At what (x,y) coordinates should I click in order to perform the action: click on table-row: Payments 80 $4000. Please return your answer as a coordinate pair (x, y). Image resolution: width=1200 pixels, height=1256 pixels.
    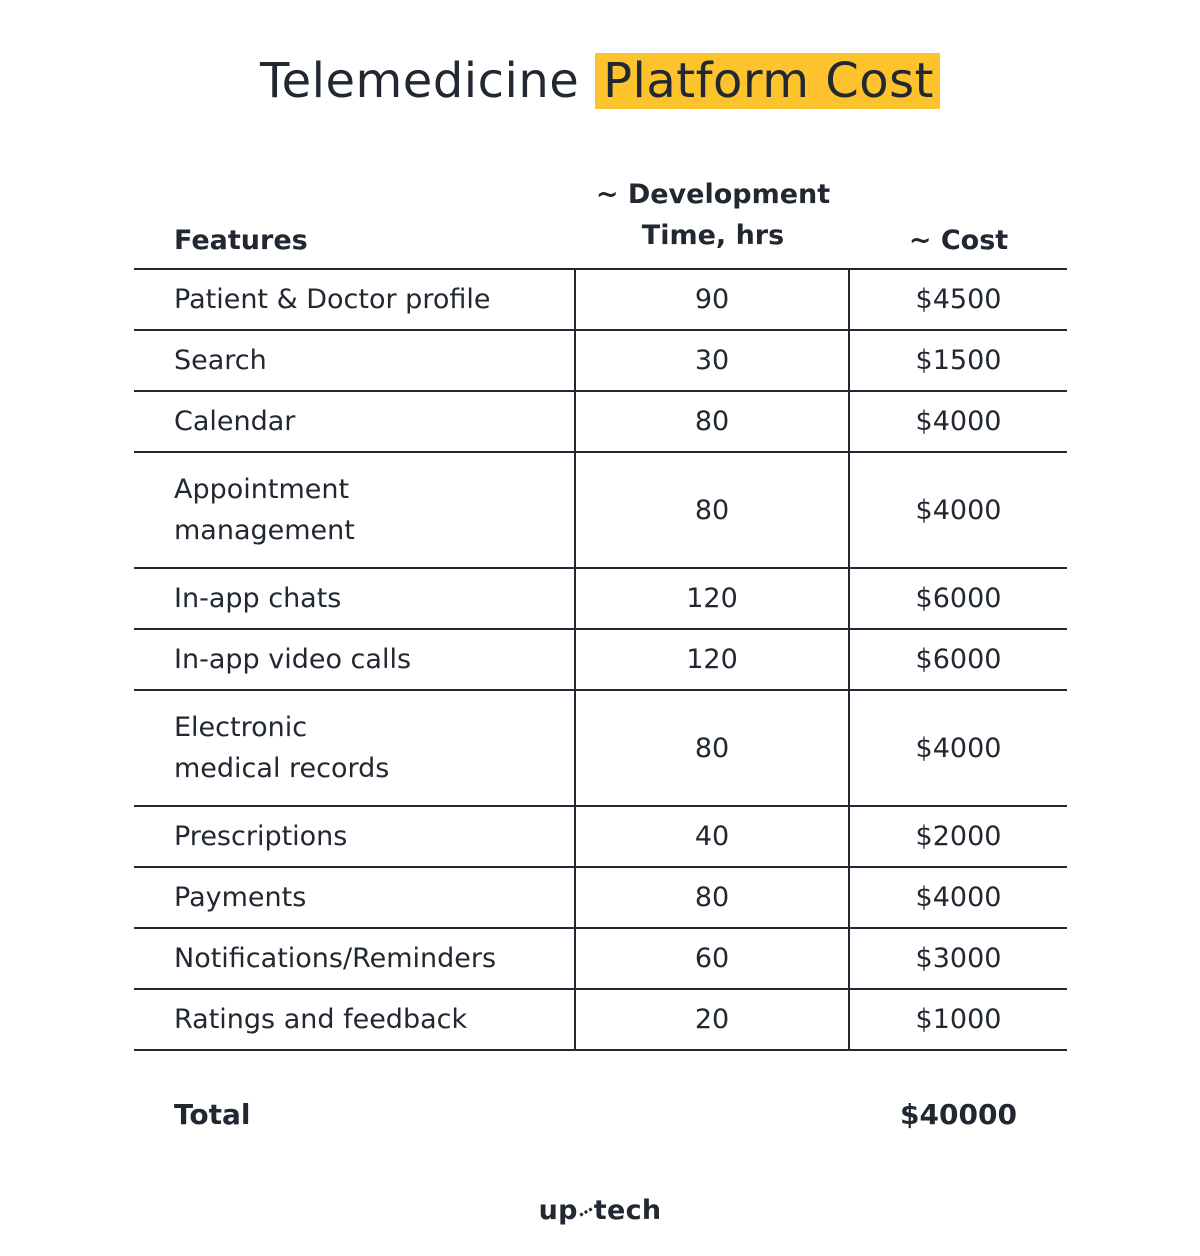
    Looking at the image, I should click on (600, 898).